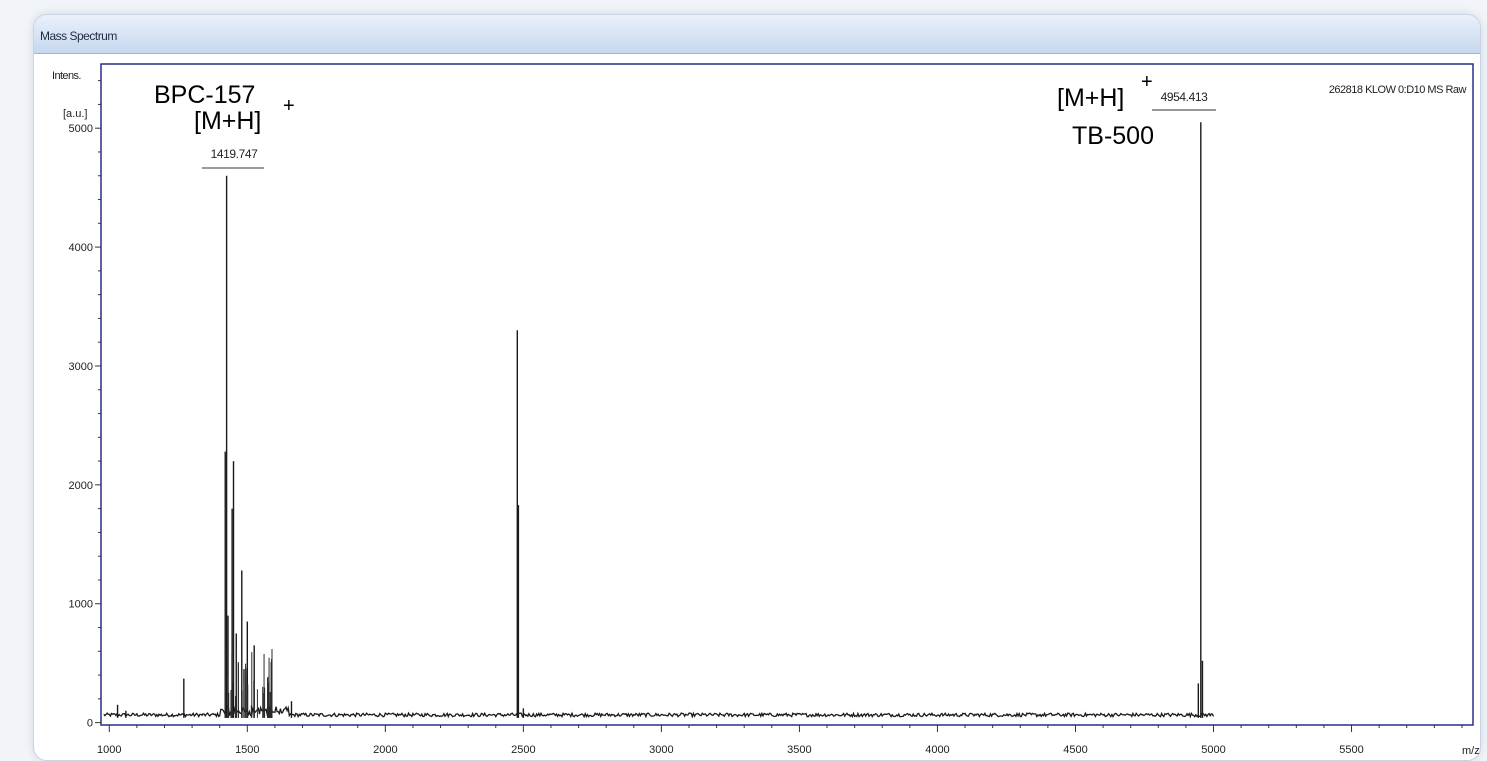 This screenshot has height=761, width=1487. Describe the element at coordinates (1147, 82) in the screenshot. I see `annotation-tb500-charge: +` at that location.